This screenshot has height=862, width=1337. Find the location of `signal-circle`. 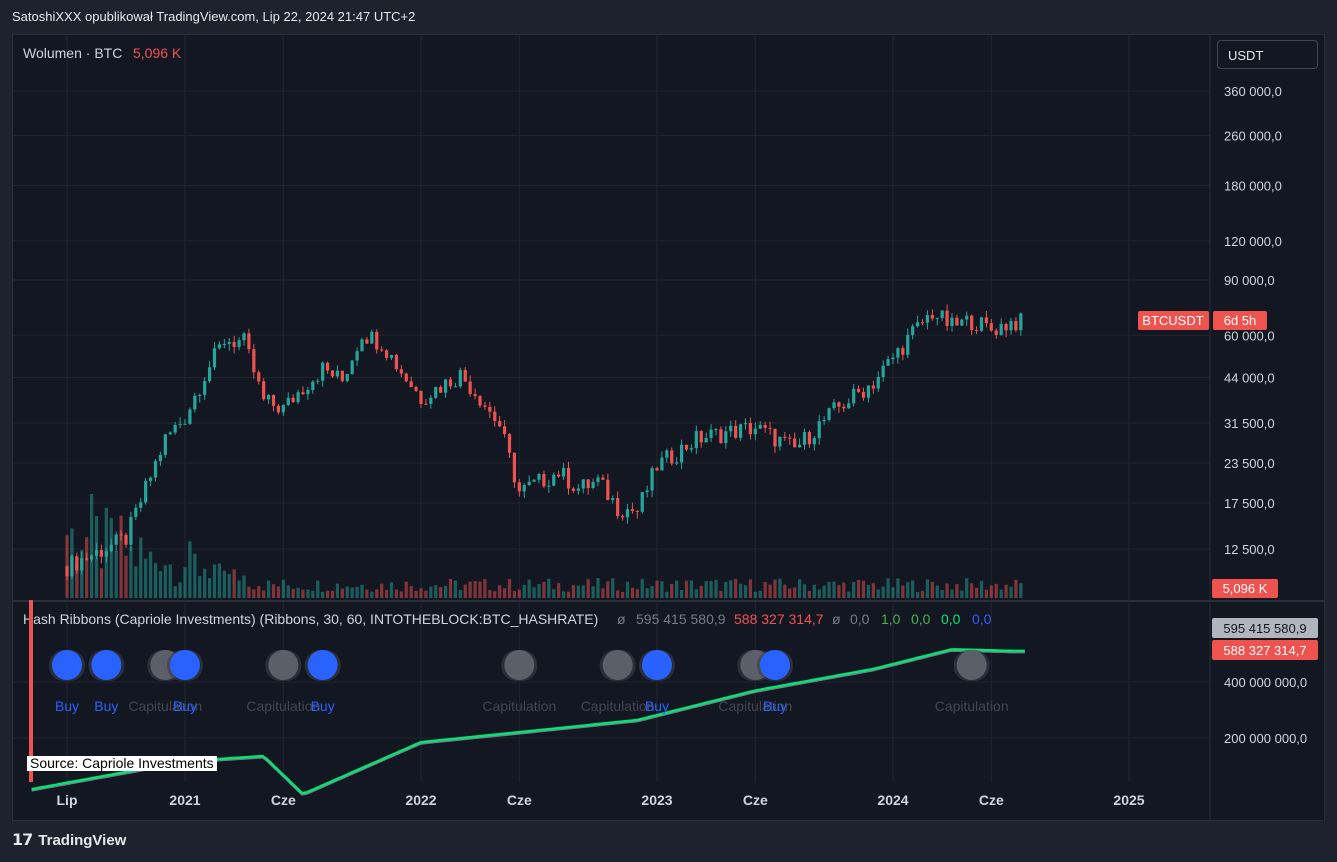

signal-circle is located at coordinates (657, 665).